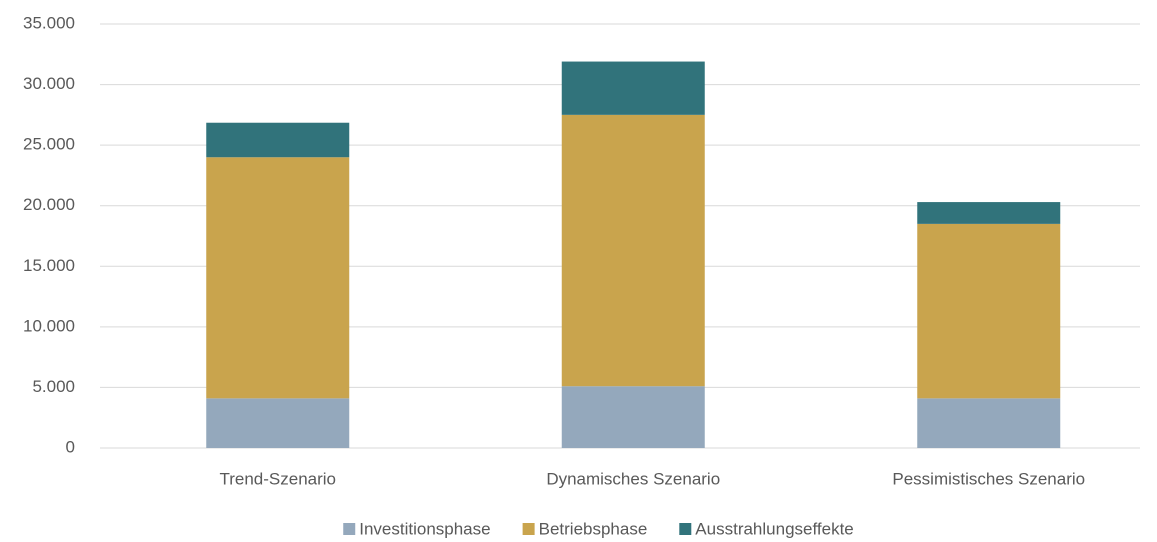  What do you see at coordinates (70, 446) in the screenshot?
I see `y-tick-label: 0` at bounding box center [70, 446].